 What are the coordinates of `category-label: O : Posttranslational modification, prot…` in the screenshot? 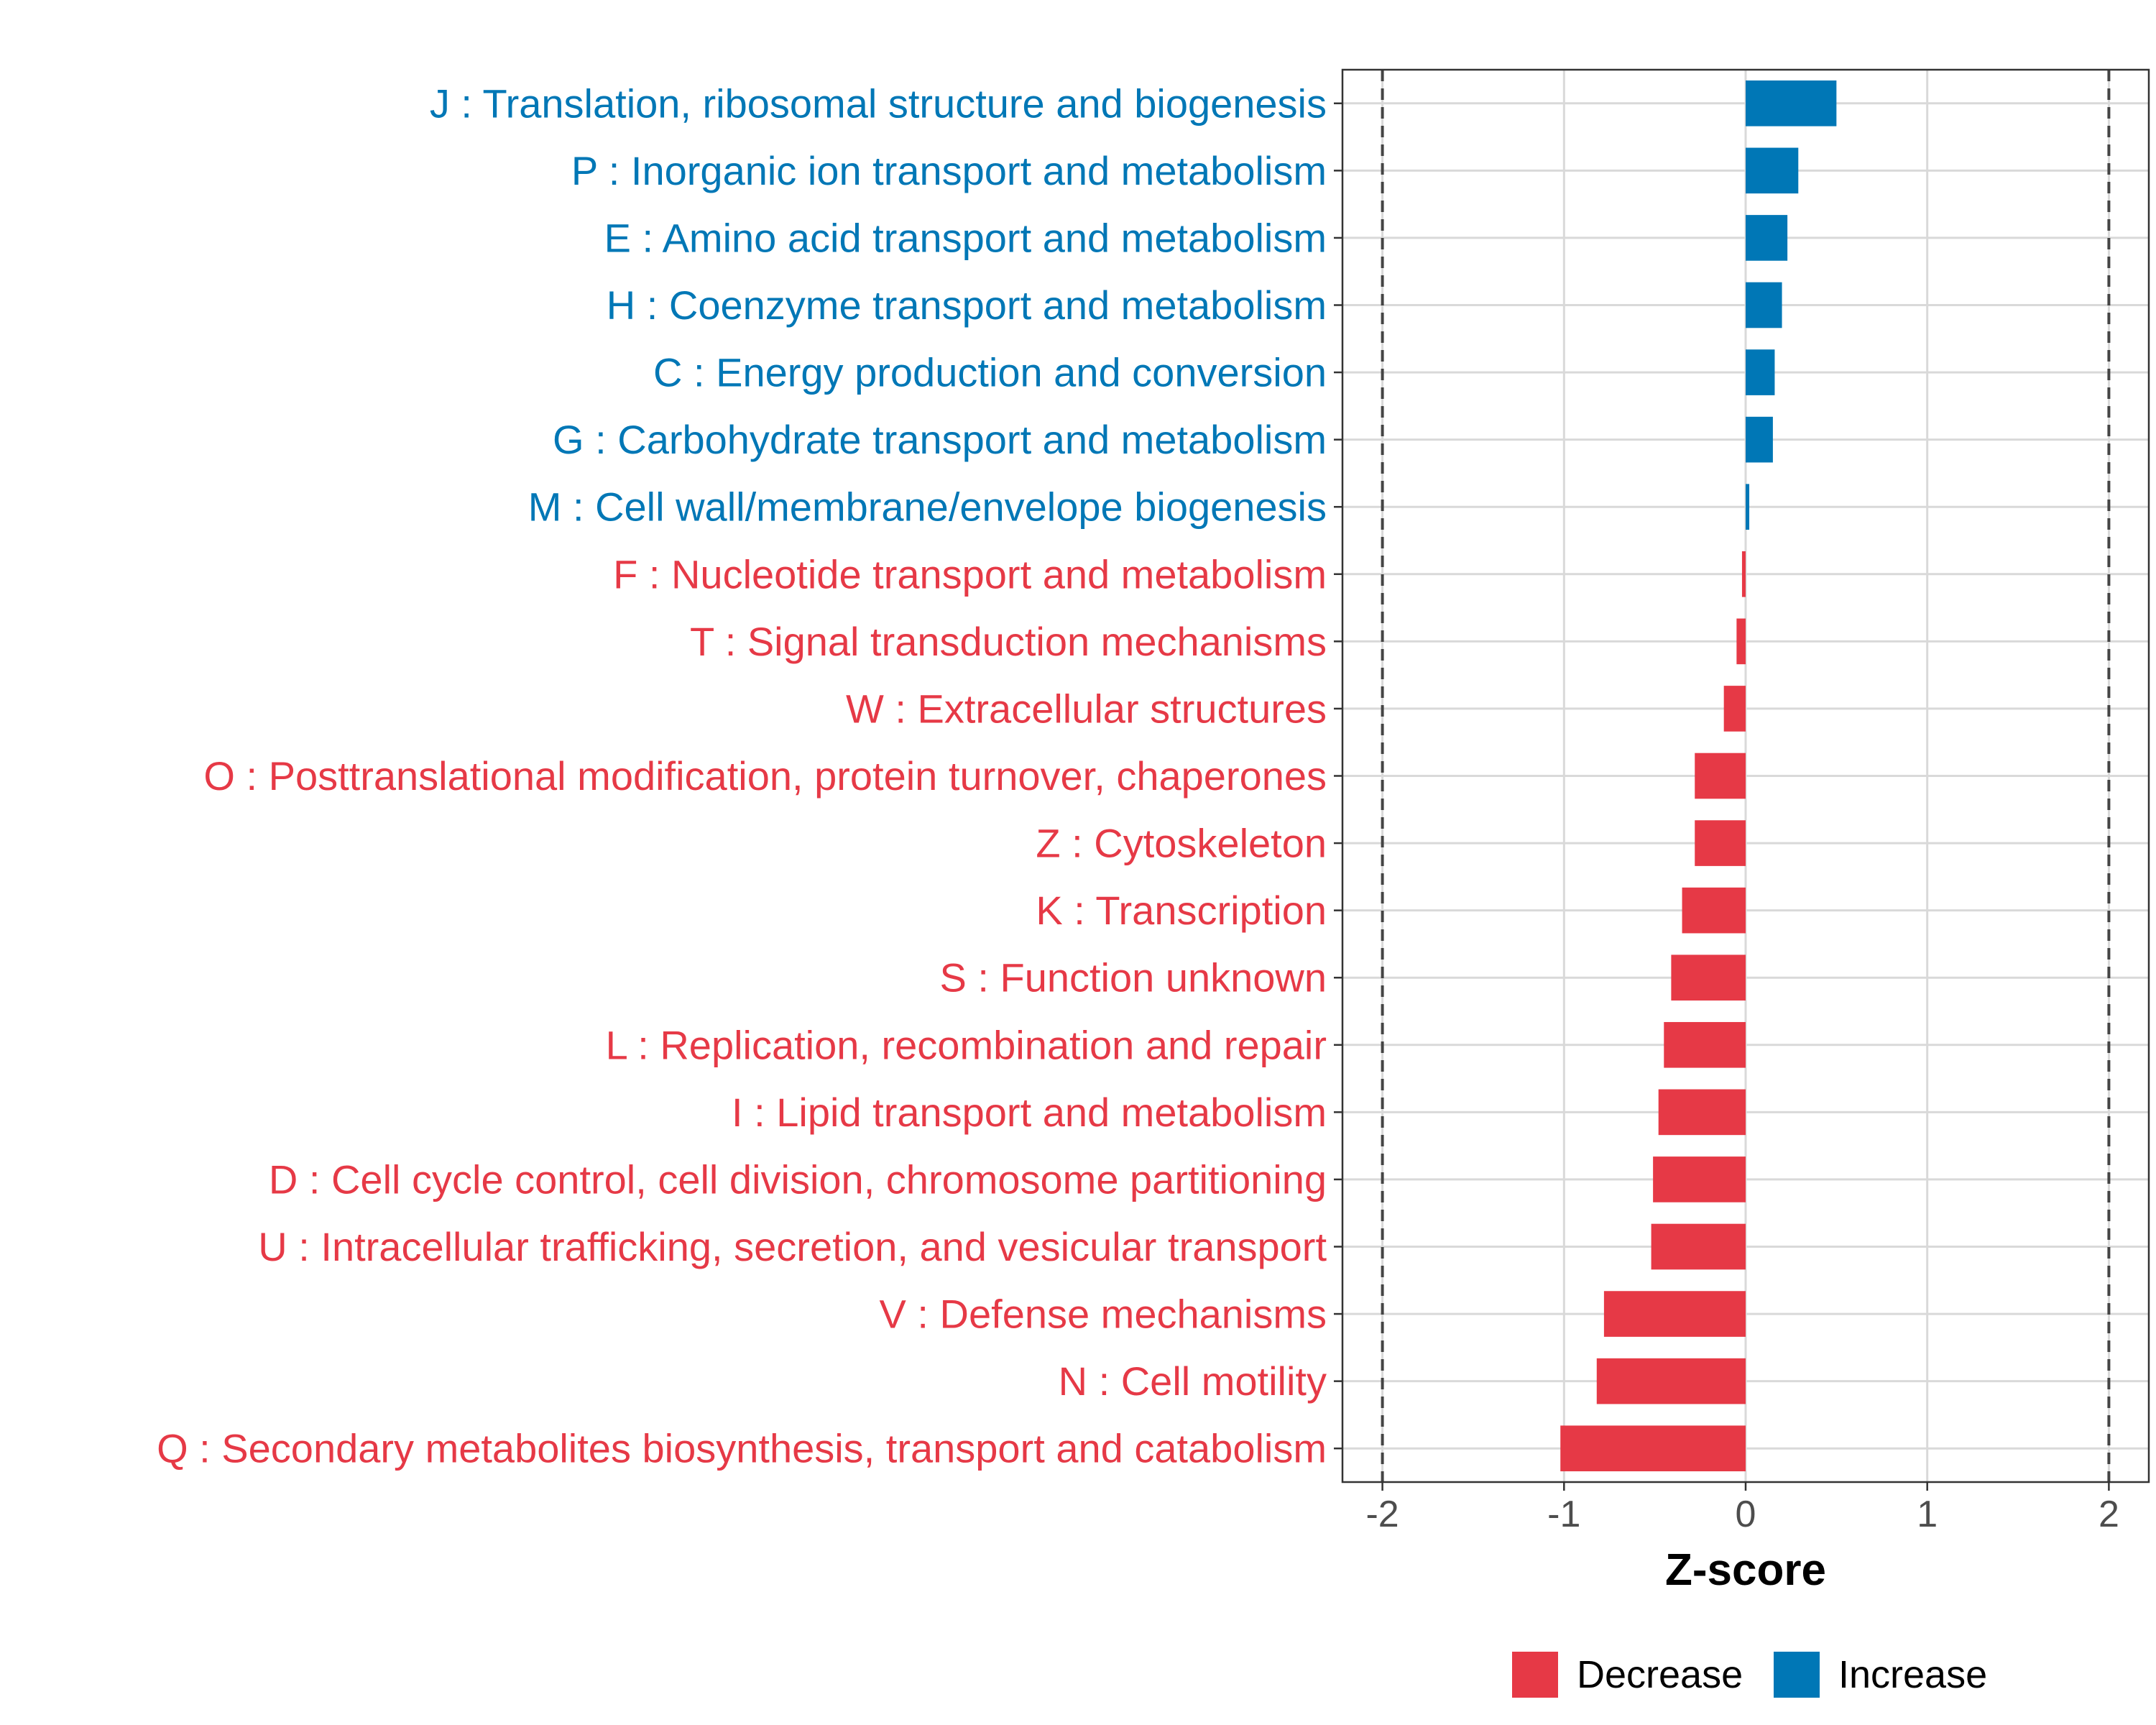 It's located at (765, 776).